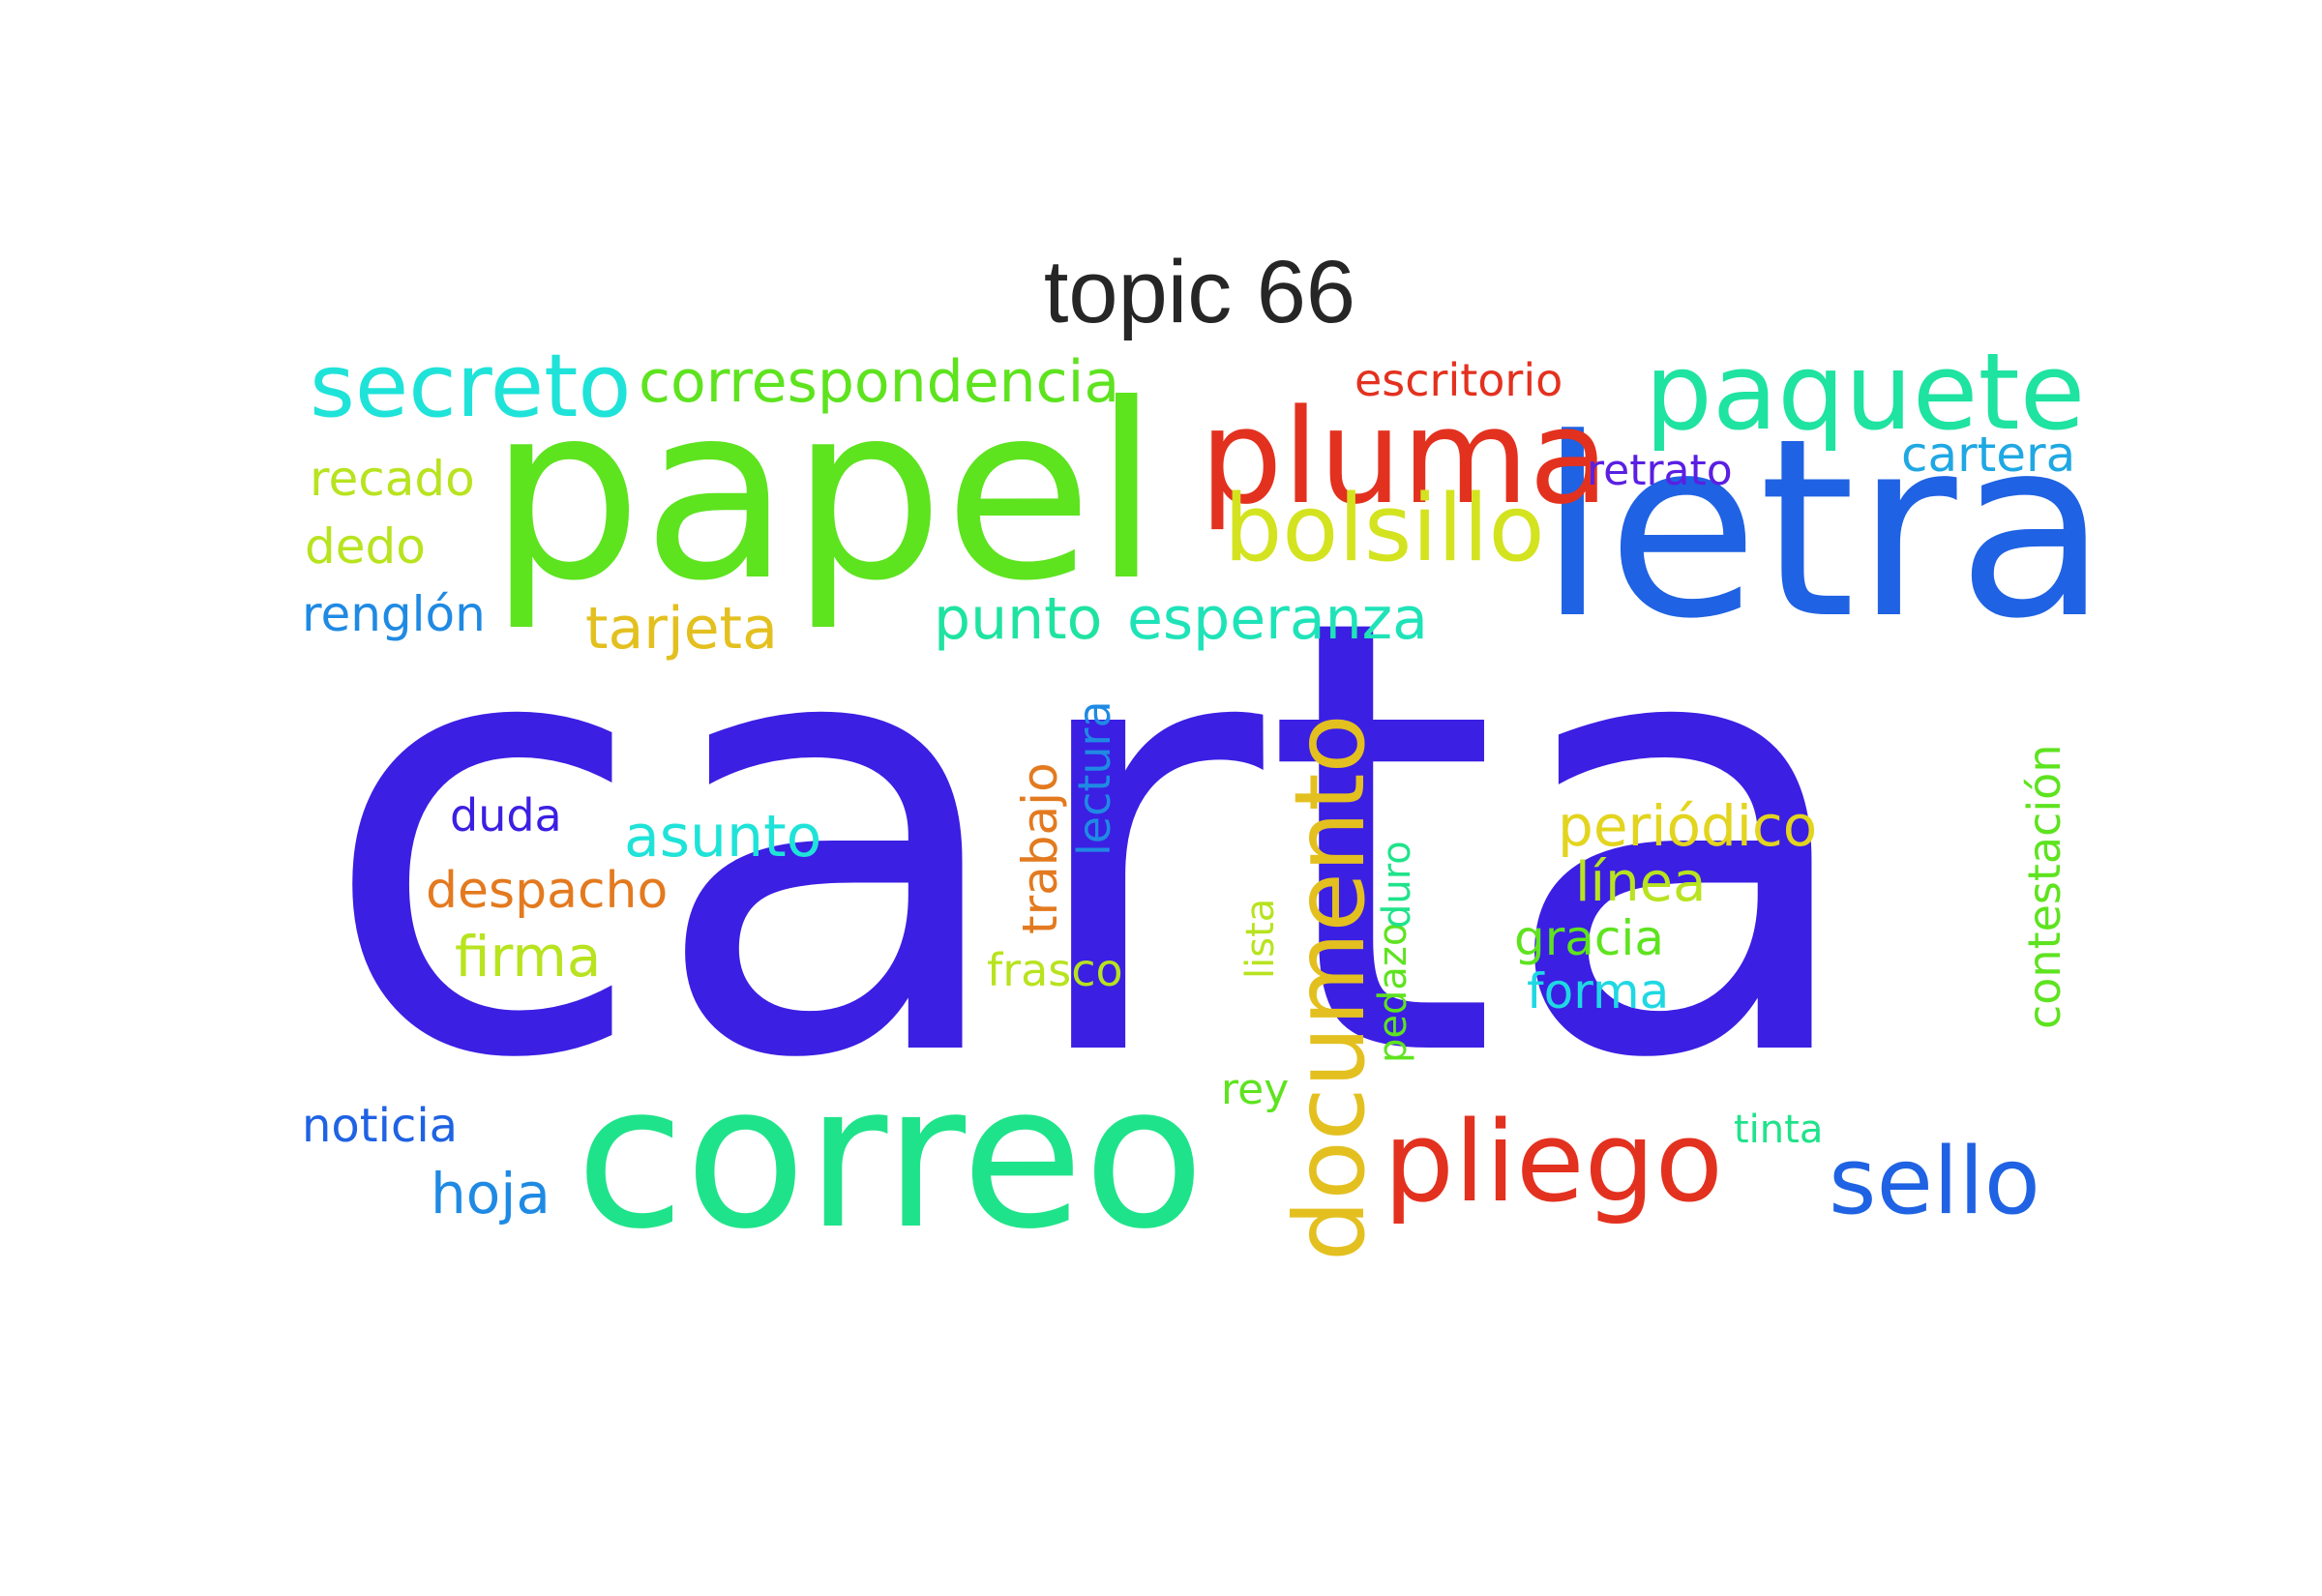  Describe the element at coordinates (1199, 292) in the screenshot. I see `chart-title: topic 66` at that location.